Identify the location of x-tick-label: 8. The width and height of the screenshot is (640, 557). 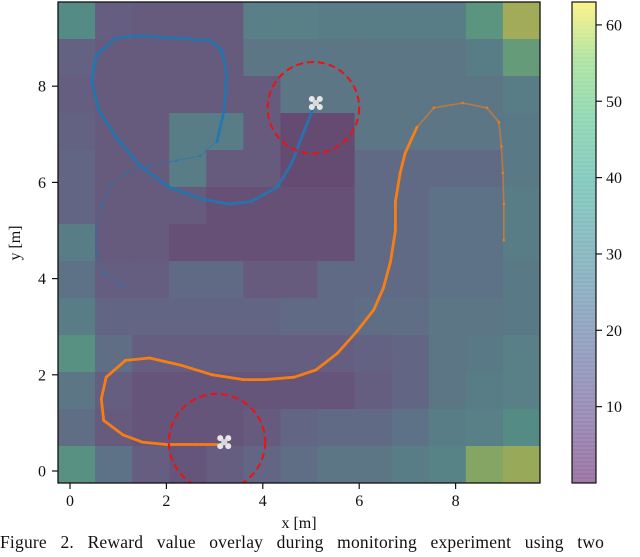
(456, 501).